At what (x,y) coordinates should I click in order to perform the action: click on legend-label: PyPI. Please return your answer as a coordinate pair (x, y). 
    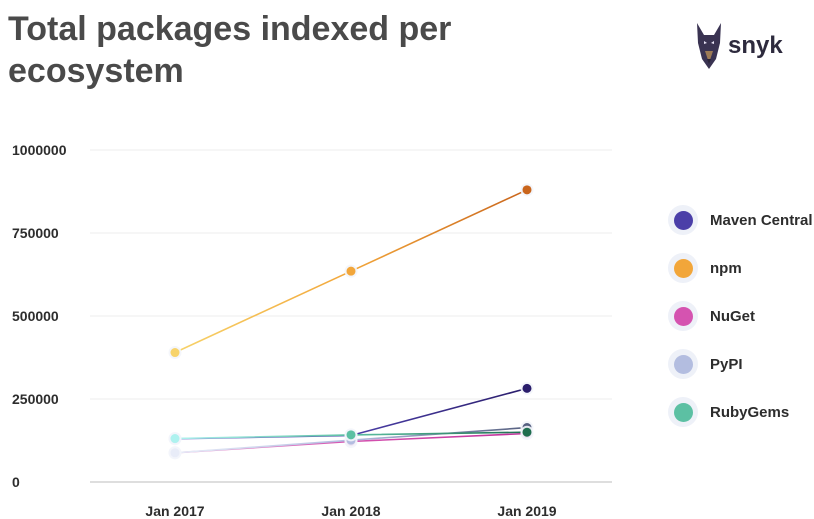
    Looking at the image, I should click on (726, 364).